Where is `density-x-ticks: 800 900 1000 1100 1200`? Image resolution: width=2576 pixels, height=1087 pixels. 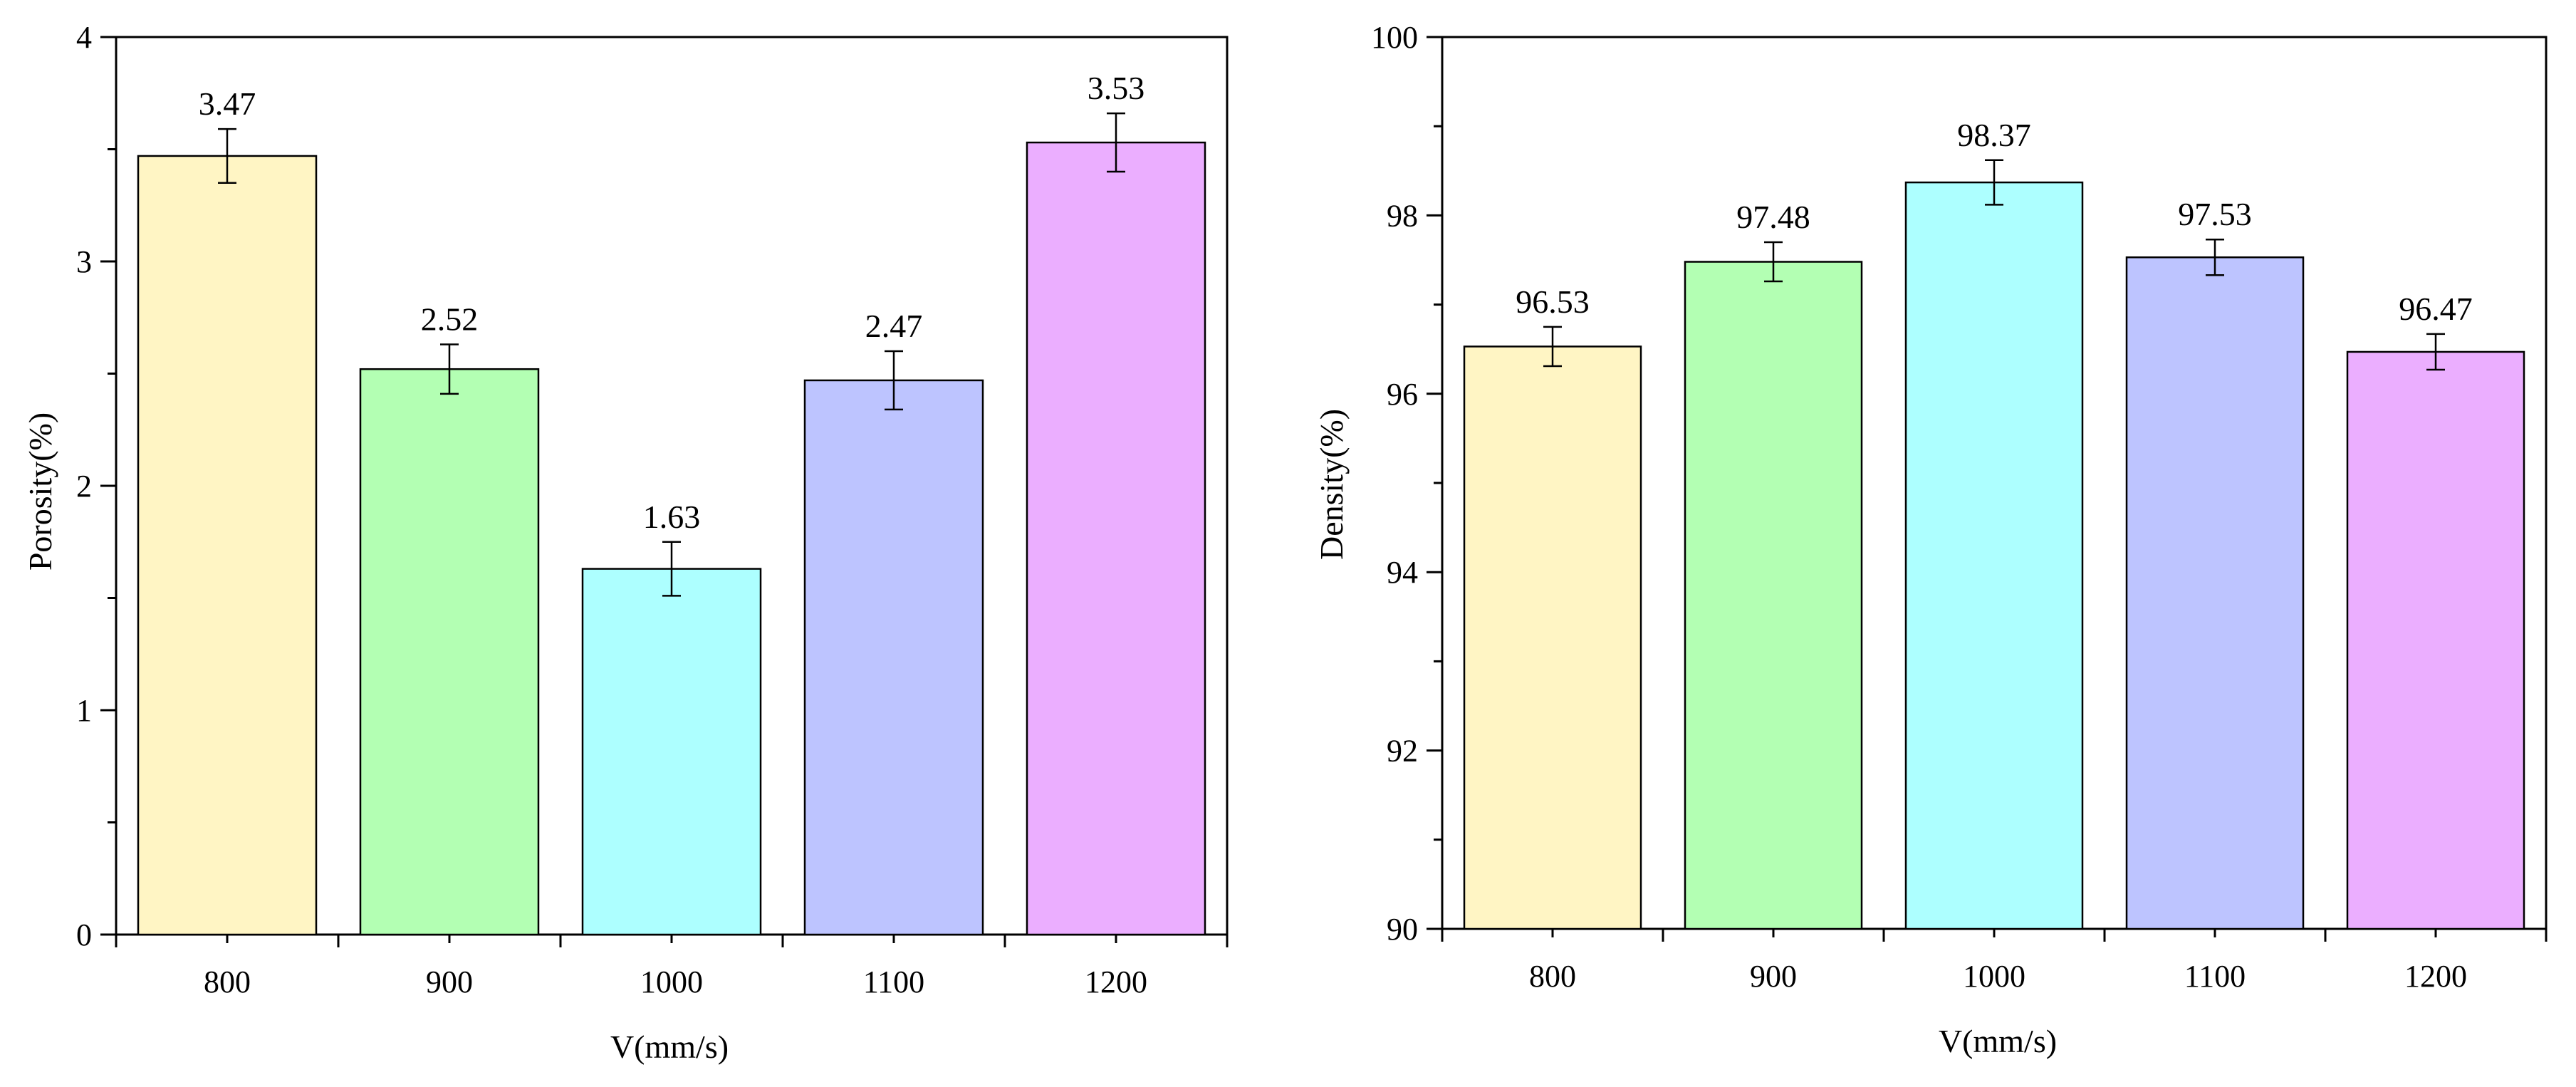 density-x-ticks: 800 900 1000 1100 1200 is located at coordinates (1994, 961).